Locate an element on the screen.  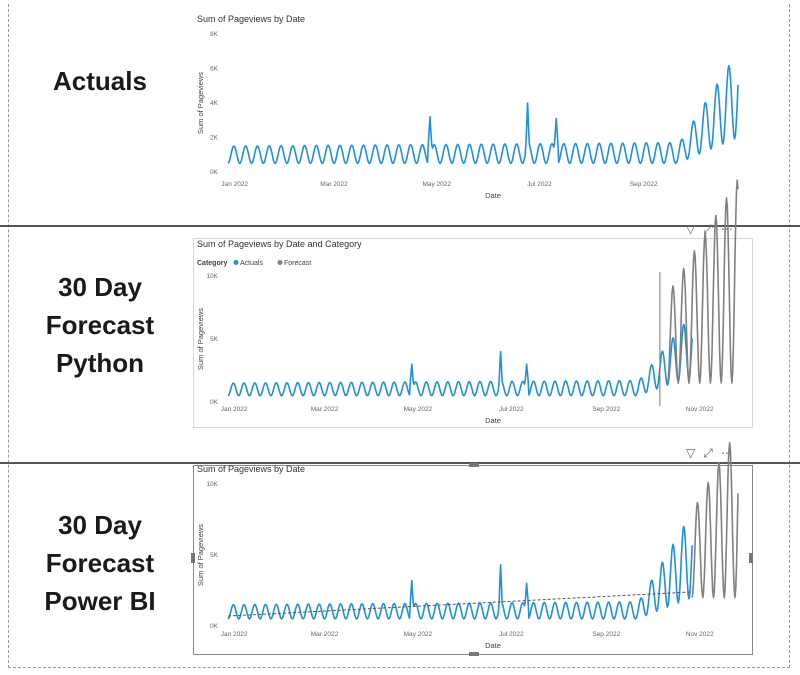
y-tick-label: 8K is located at coordinates (214, 34).